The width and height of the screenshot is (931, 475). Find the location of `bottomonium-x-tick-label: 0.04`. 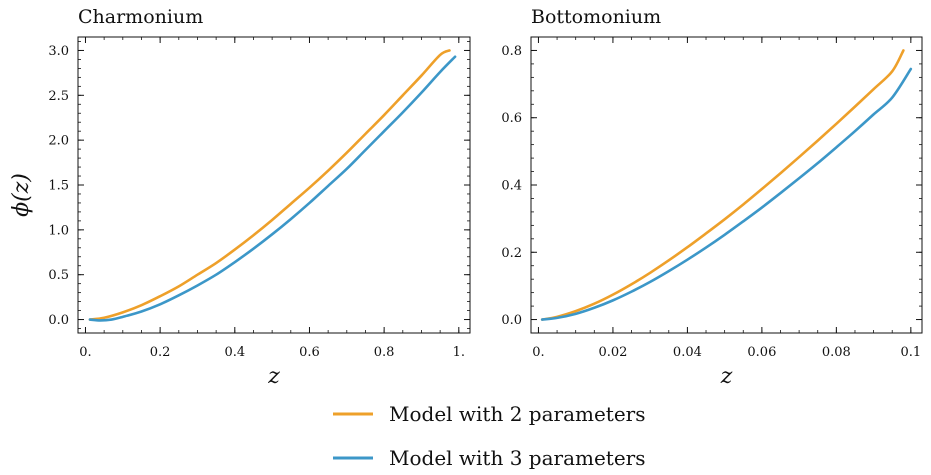

bottomonium-x-tick-label: 0.04 is located at coordinates (687, 352).